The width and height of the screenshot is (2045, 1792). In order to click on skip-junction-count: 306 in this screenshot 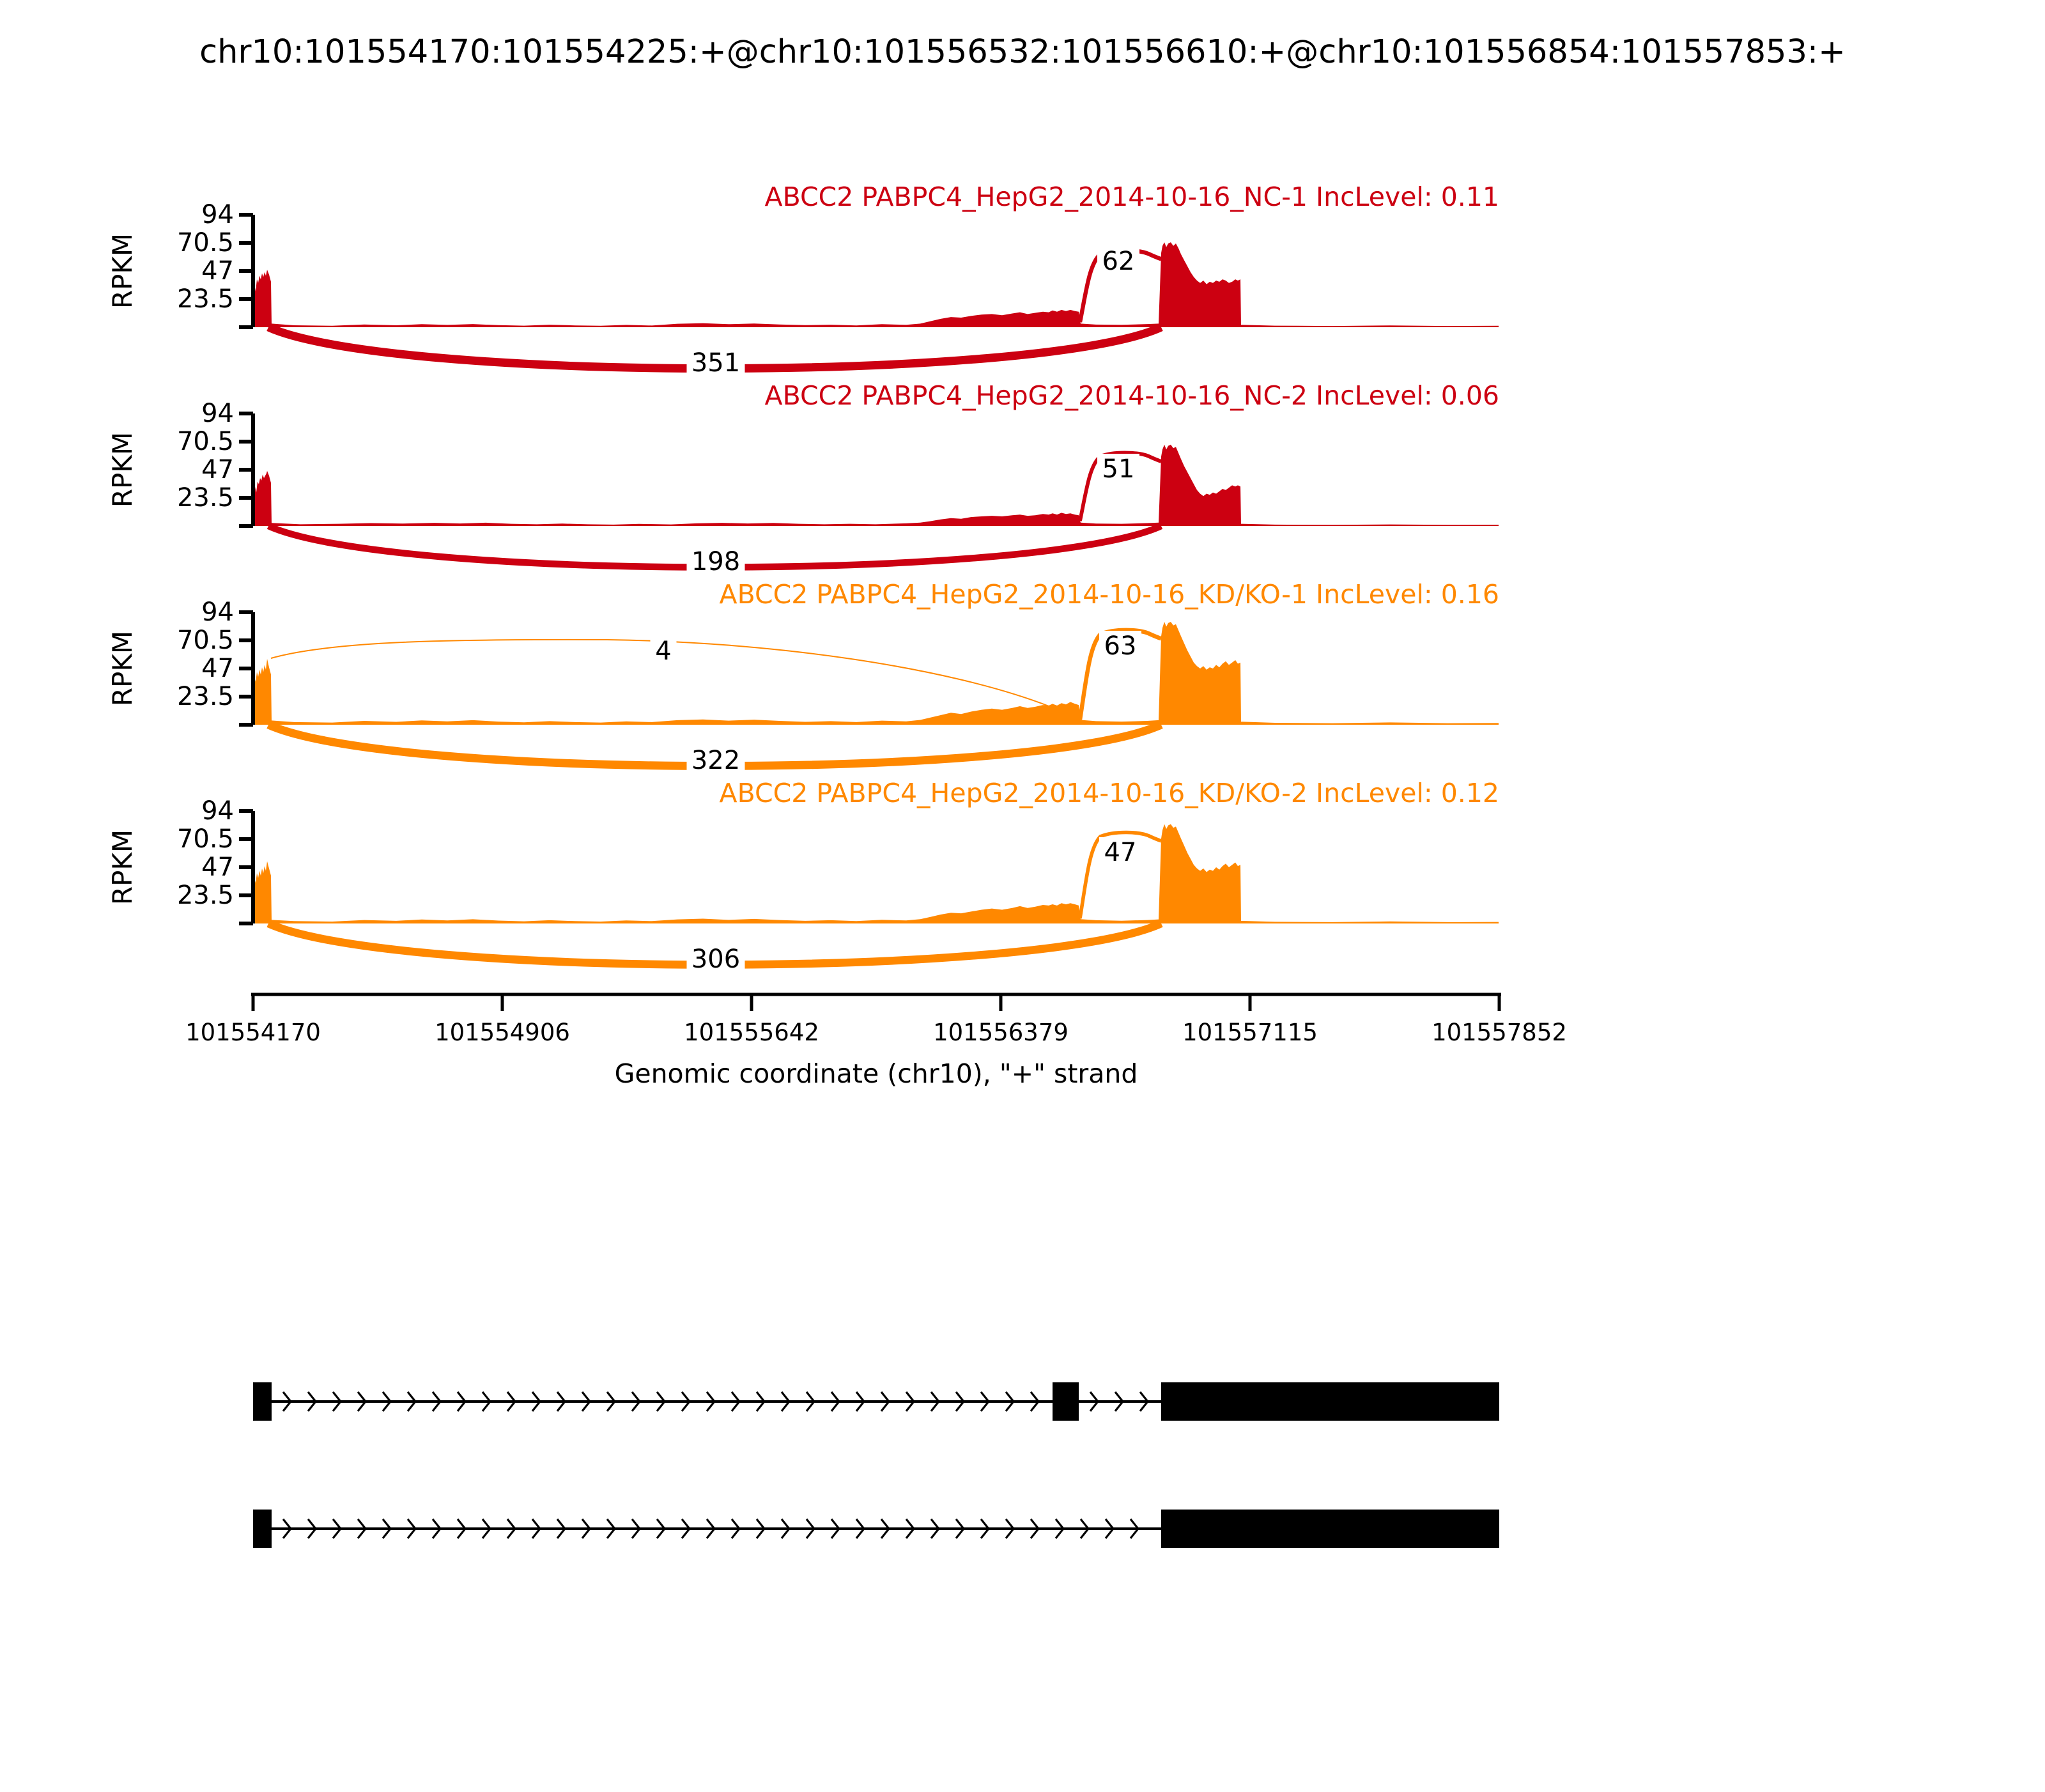, I will do `click(715, 959)`.